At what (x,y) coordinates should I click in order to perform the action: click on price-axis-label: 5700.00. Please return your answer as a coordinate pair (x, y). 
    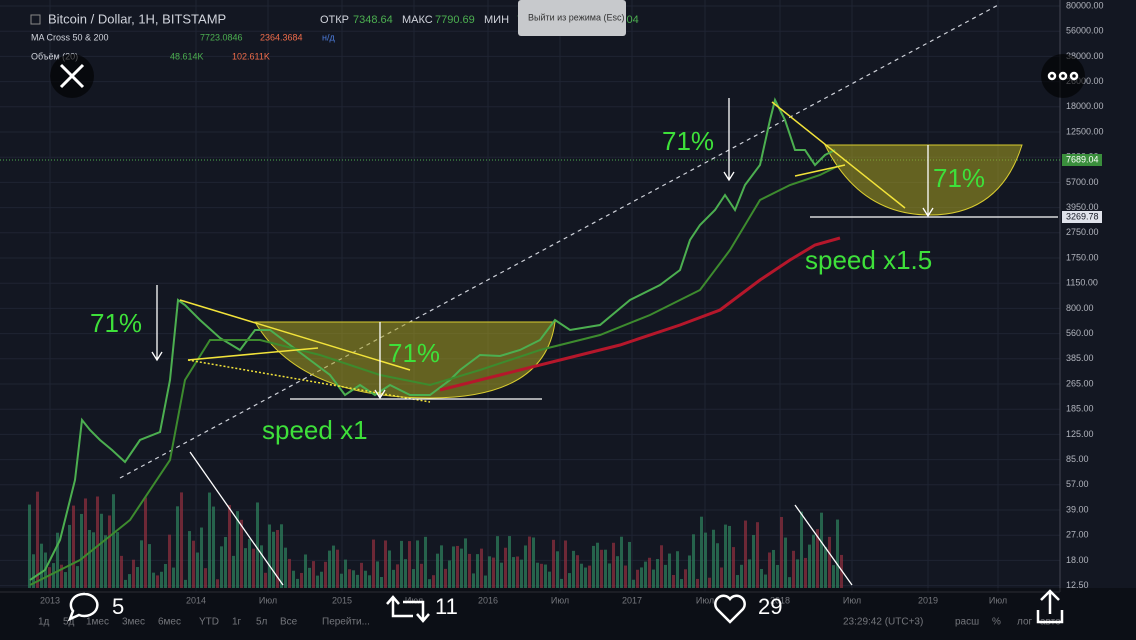
    Looking at the image, I should click on (1082, 182).